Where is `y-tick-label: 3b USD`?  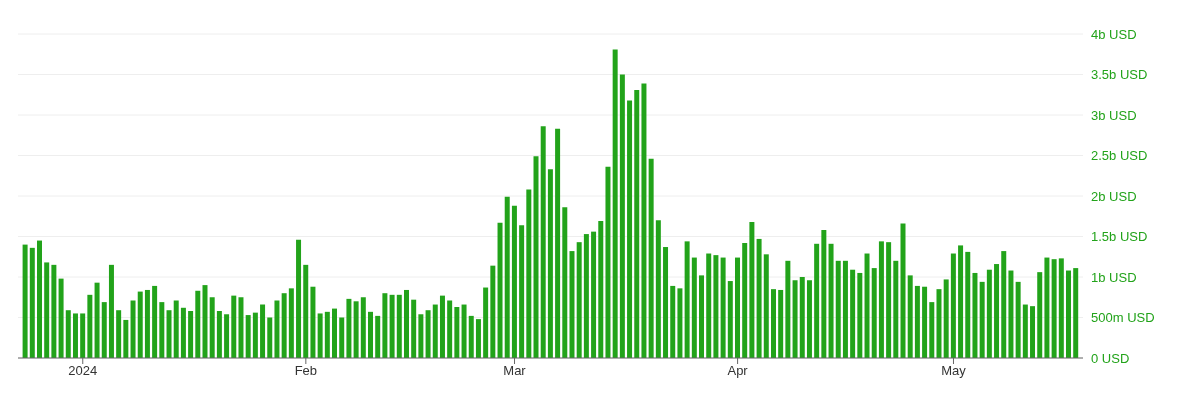 y-tick-label: 3b USD is located at coordinates (1114, 115).